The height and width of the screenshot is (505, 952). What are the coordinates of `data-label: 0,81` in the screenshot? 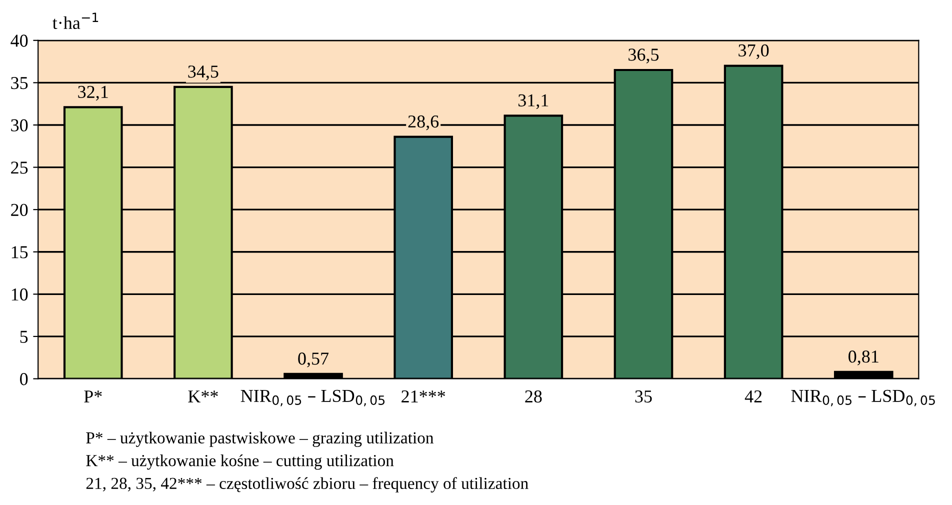 It's located at (863, 358).